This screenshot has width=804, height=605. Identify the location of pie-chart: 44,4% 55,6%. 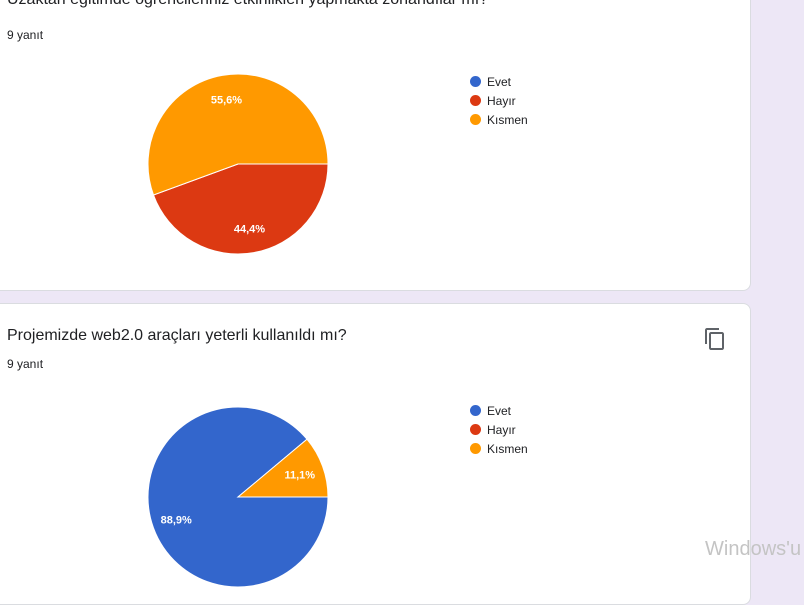
(238, 164).